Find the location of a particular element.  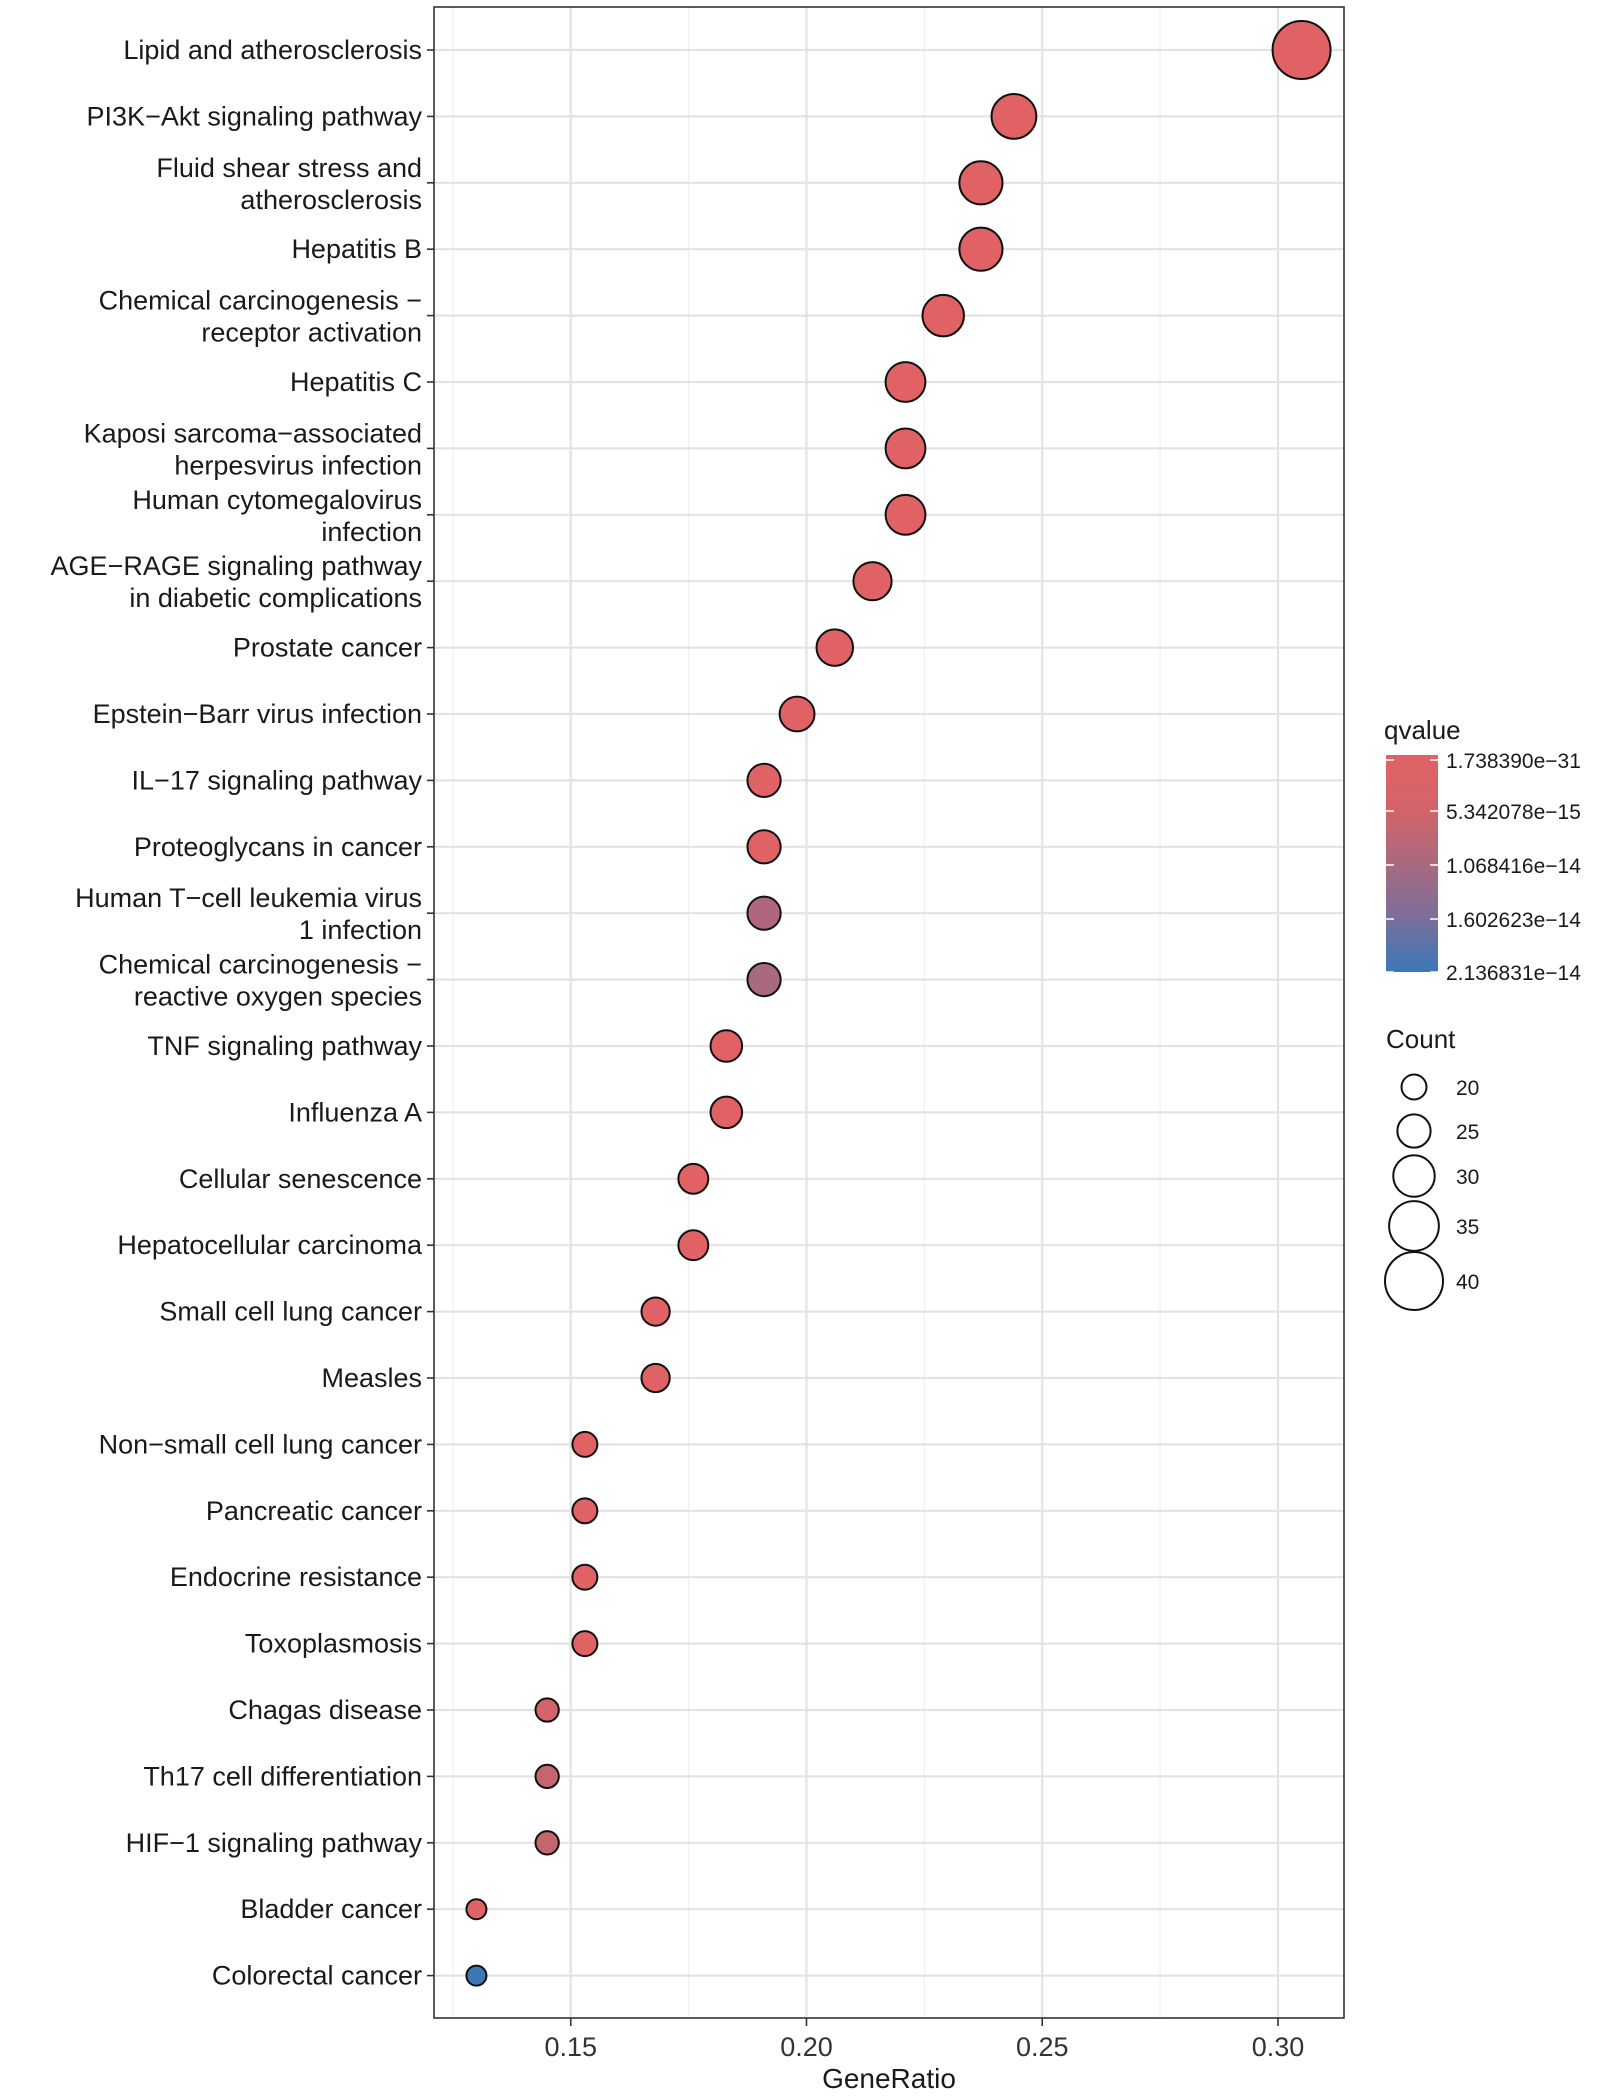

size-legend: Count 20 25 30 35 40 is located at coordinates (1431, 1167).